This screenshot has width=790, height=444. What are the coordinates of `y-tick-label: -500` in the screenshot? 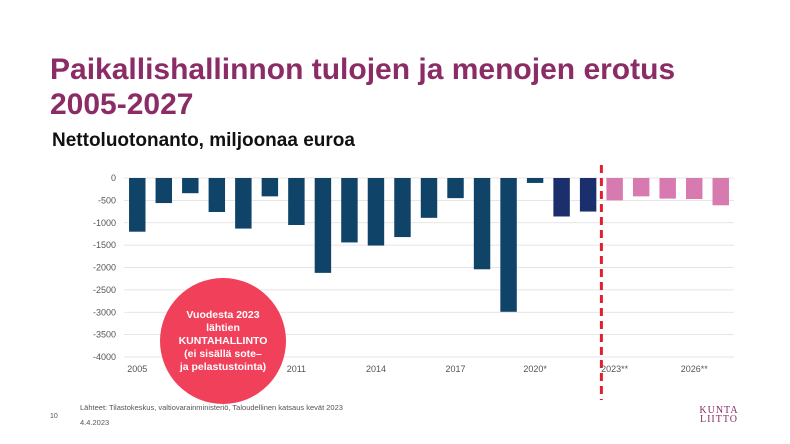 It's located at (107, 200).